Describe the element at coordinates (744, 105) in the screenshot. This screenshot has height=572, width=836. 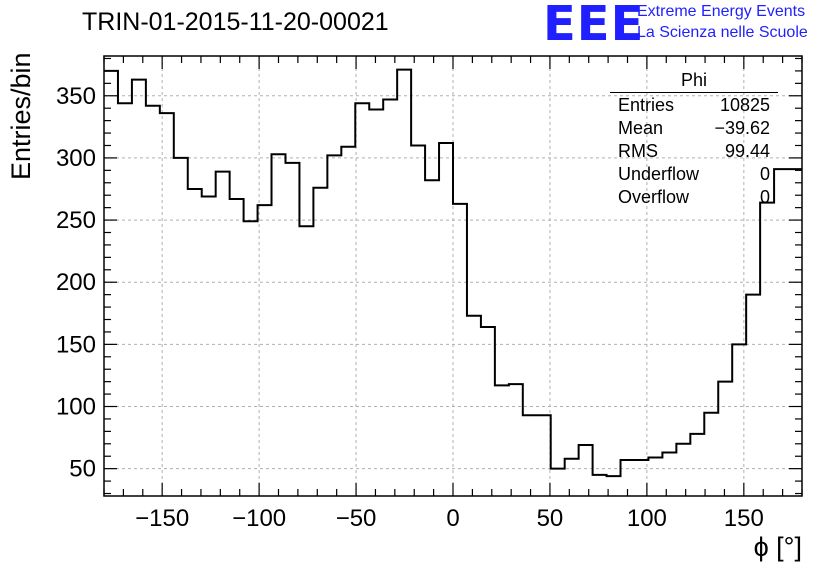
I see `stats-value: 10825` at that location.